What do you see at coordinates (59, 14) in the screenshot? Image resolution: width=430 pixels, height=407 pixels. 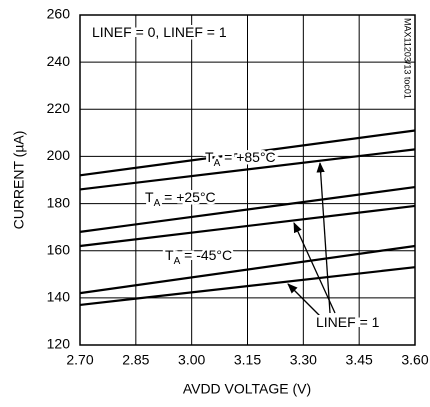 I see `y-tick-label: 260` at bounding box center [59, 14].